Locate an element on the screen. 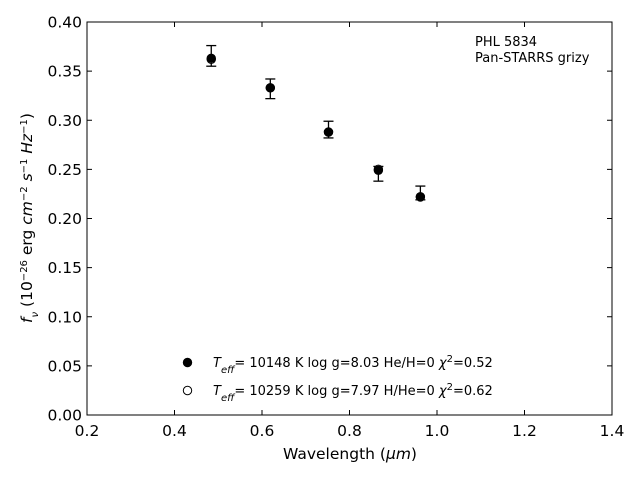  object-name-annotation: PHL 5834 is located at coordinates (506, 42).